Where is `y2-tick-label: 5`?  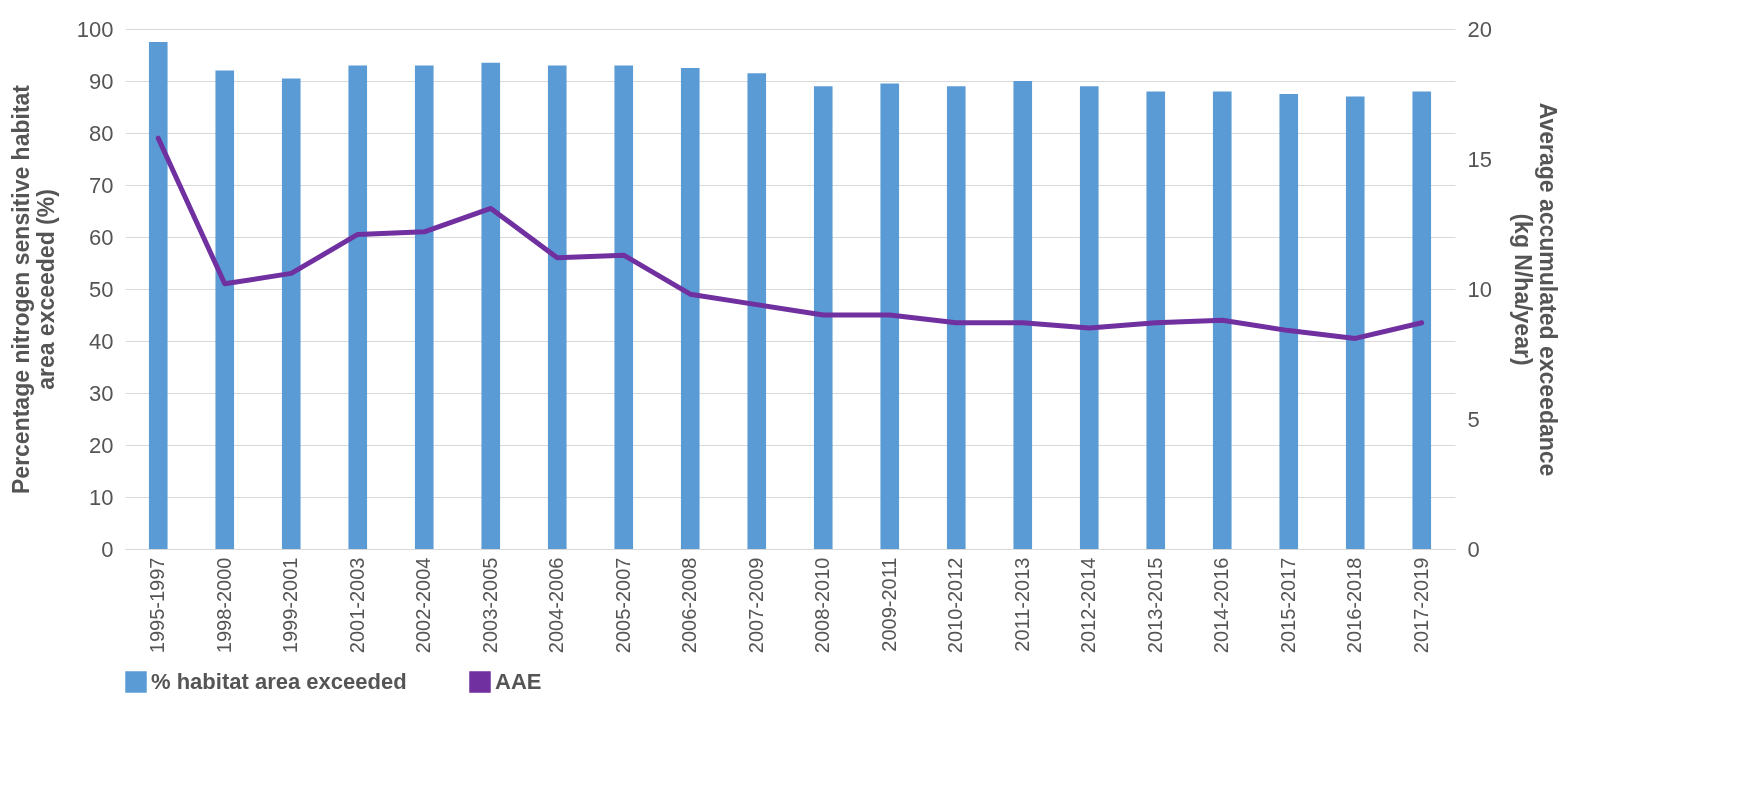
y2-tick-label: 5 is located at coordinates (1473, 419).